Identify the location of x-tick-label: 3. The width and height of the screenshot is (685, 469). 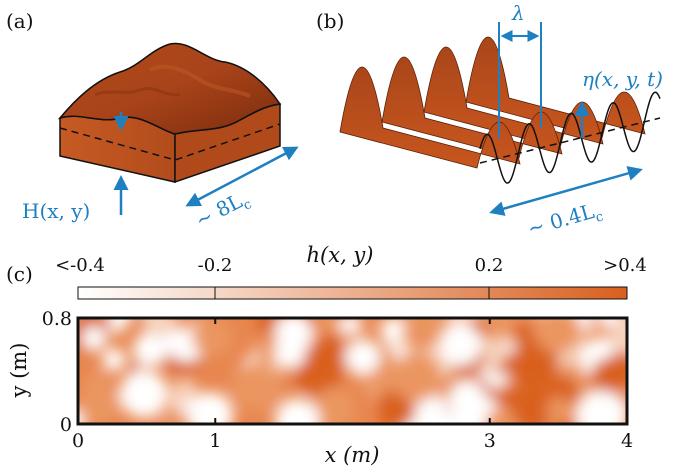
(490, 441).